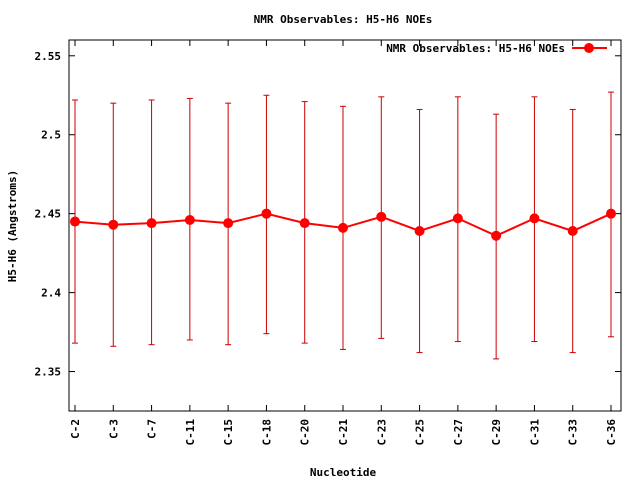 The width and height of the screenshot is (640, 480). I want to click on y-tick-label: 2.55, so click(48, 56).